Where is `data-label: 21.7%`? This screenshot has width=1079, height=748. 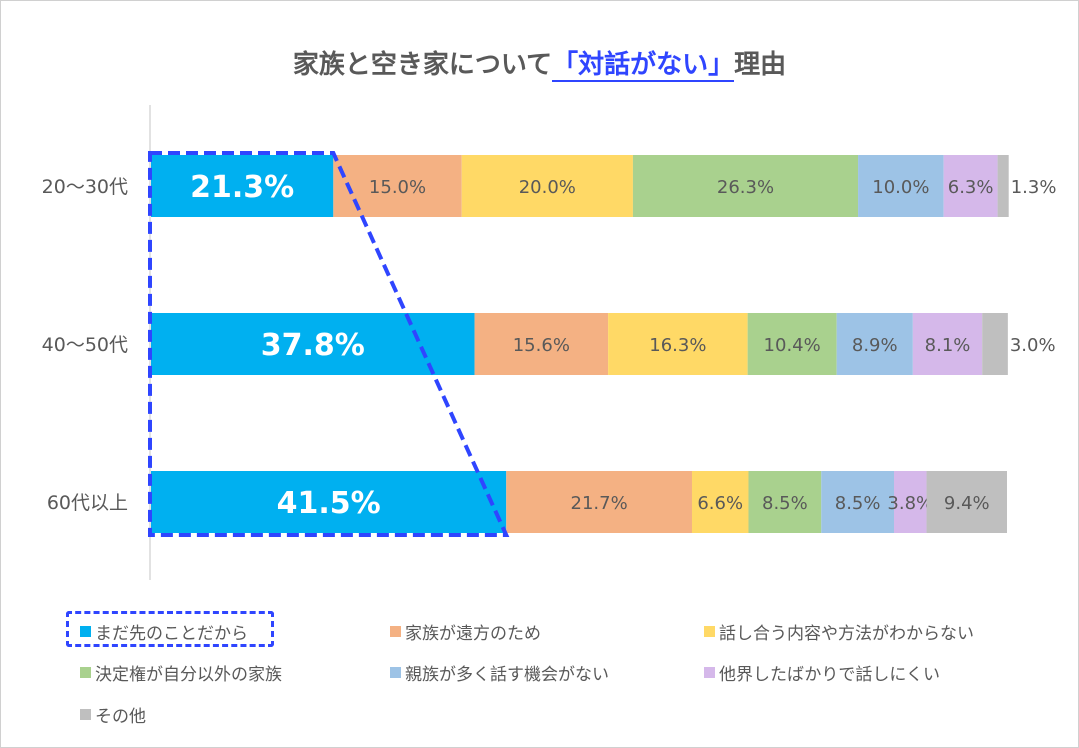 data-label: 21.7% is located at coordinates (599, 503).